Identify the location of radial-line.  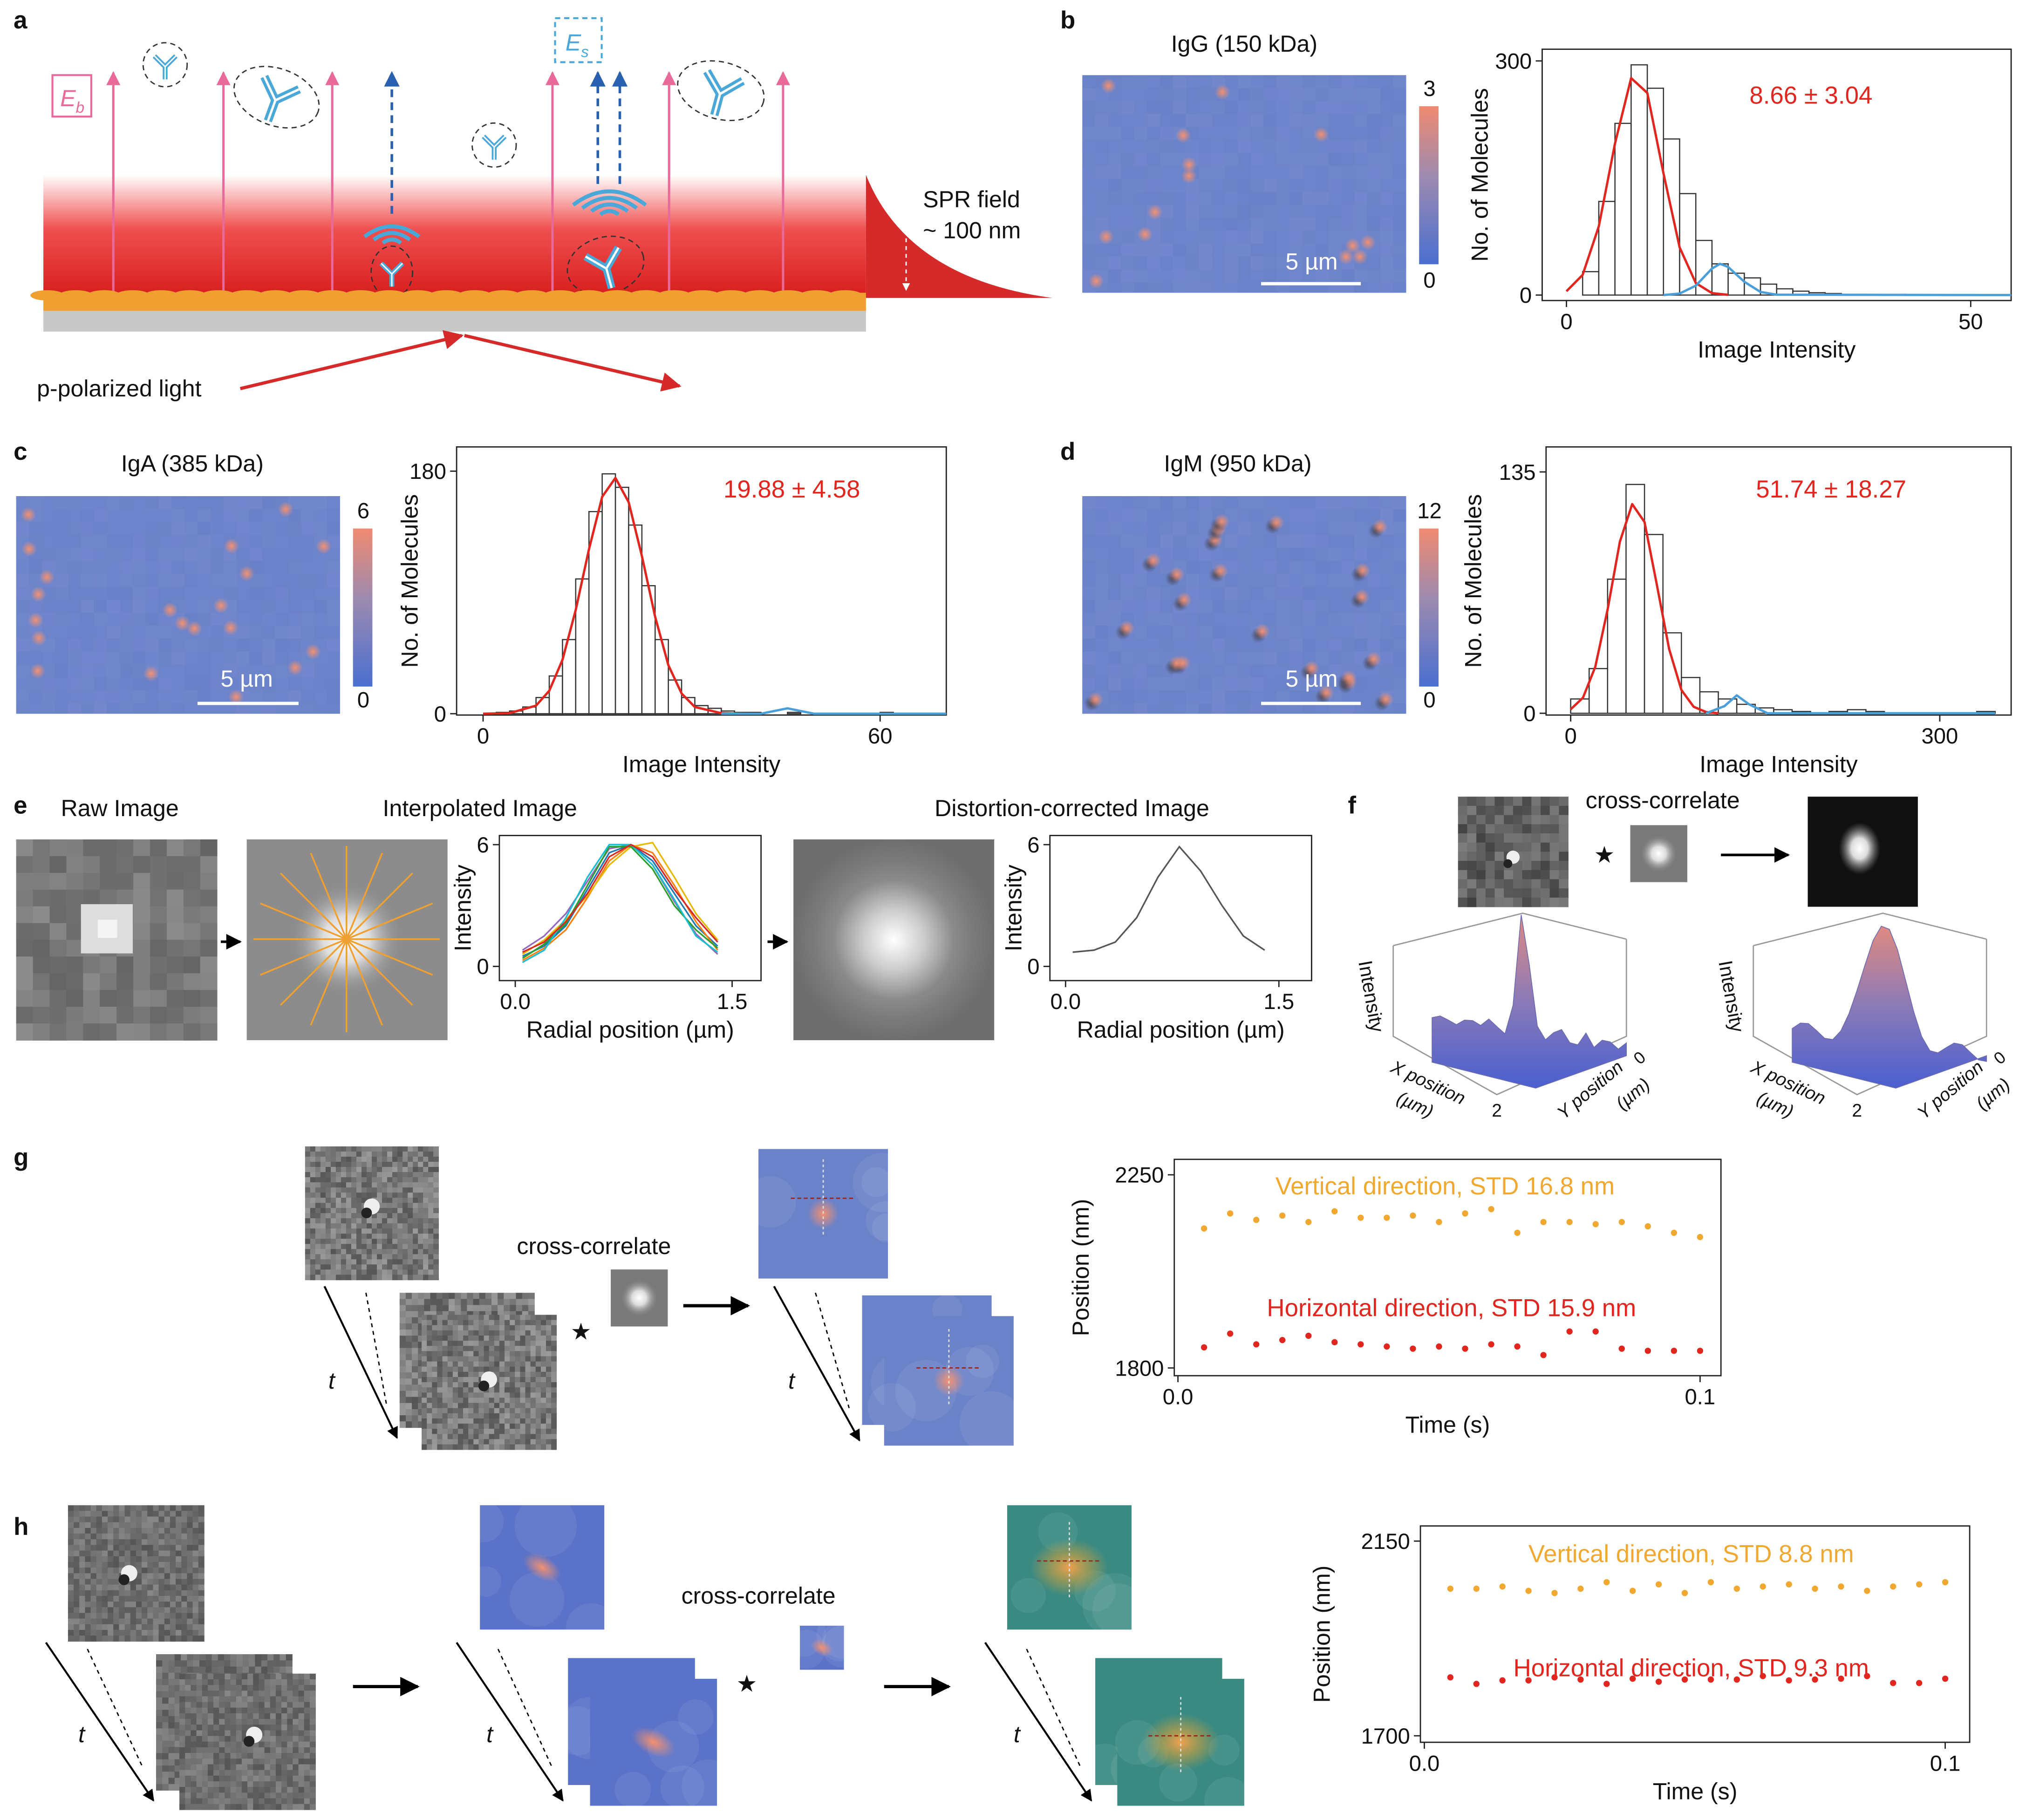
(364, 896).